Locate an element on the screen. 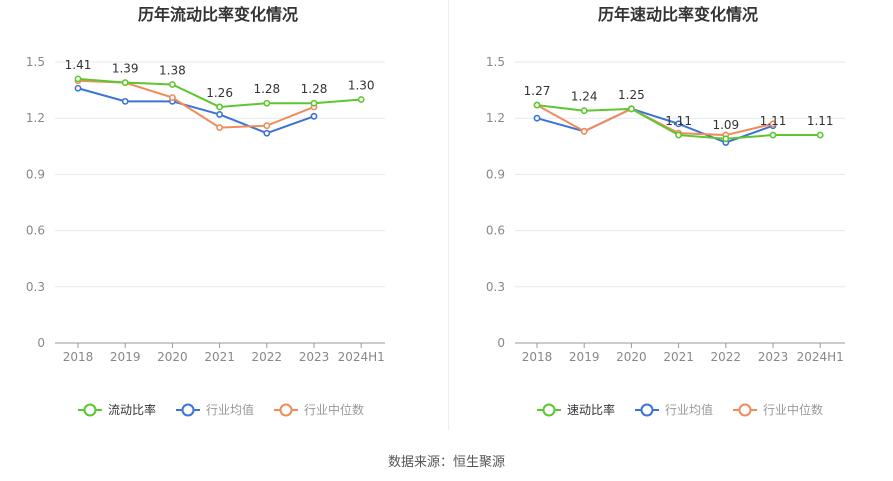 This screenshot has width=893, height=481. data-label: 1.27 is located at coordinates (537, 91).